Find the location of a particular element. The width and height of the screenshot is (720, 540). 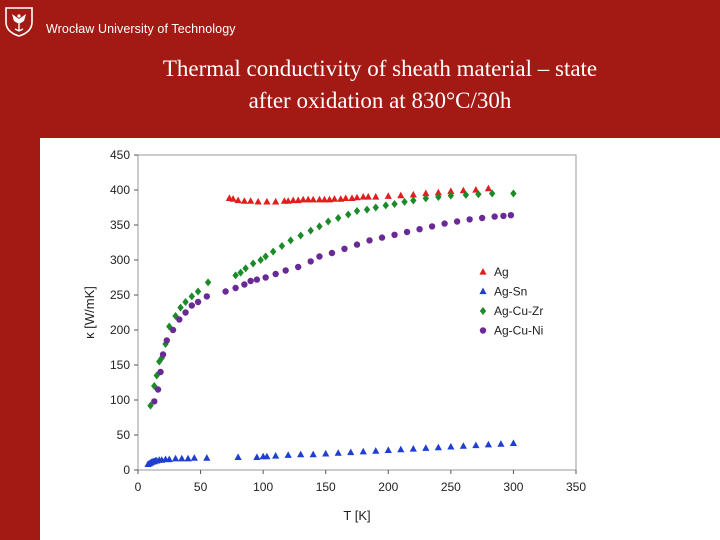

y-tick-label: 300 is located at coordinates (120, 260).